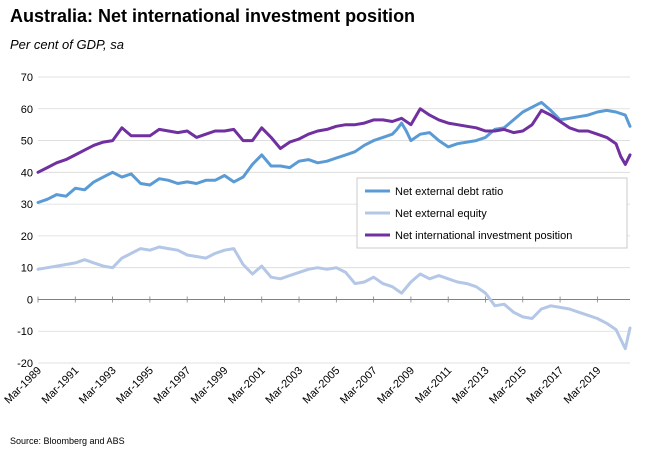 Image resolution: width=650 pixels, height=455 pixels. Describe the element at coordinates (30, 300) in the screenshot. I see `y-tick-label: 0` at that location.